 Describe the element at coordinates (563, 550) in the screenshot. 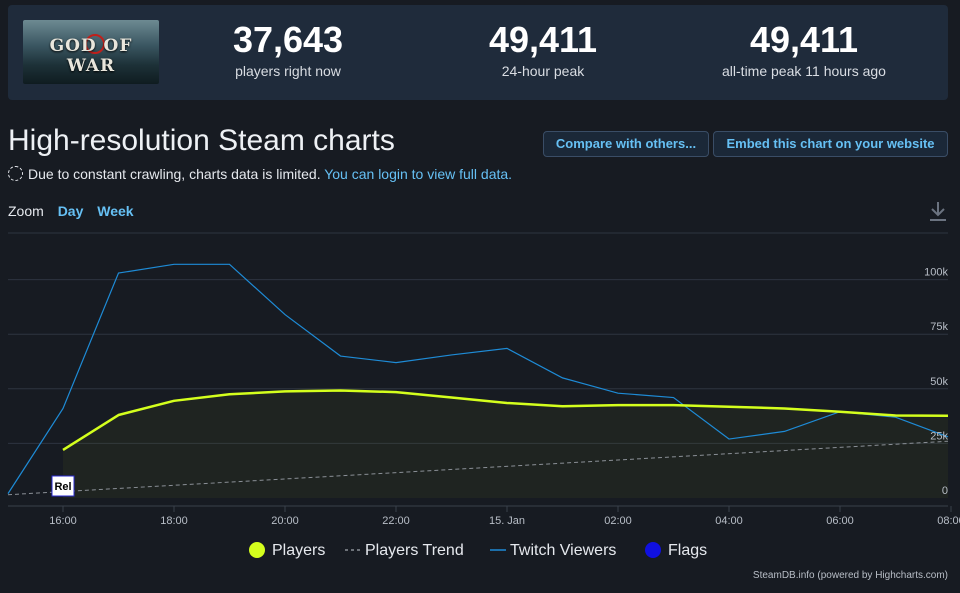

I see `legend-item-label: Twitch Viewers` at that location.